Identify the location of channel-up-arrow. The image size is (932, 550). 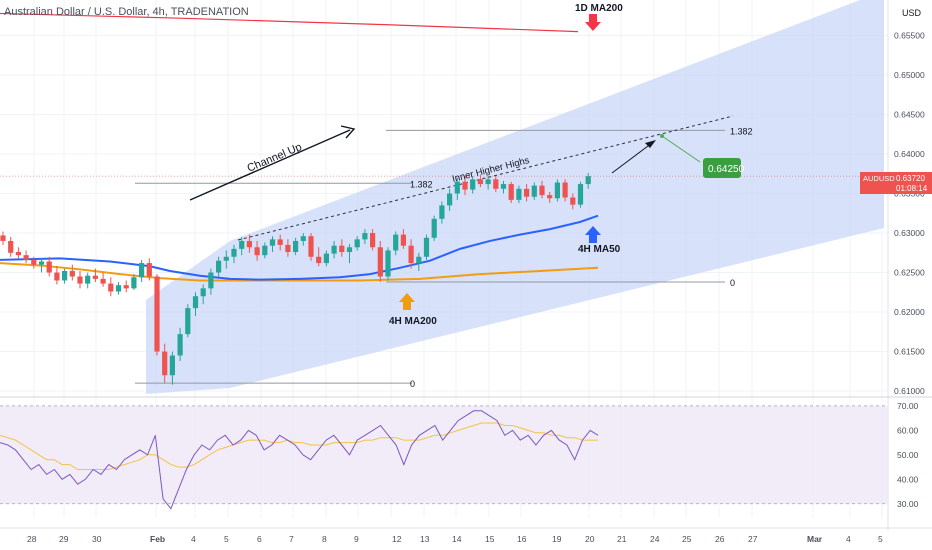
(270, 165).